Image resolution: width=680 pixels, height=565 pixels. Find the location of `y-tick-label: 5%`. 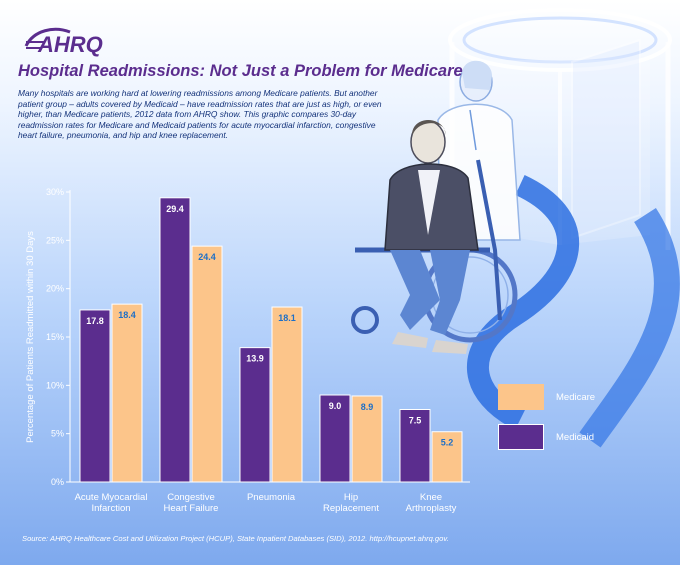

y-tick-label: 5% is located at coordinates (57, 434).